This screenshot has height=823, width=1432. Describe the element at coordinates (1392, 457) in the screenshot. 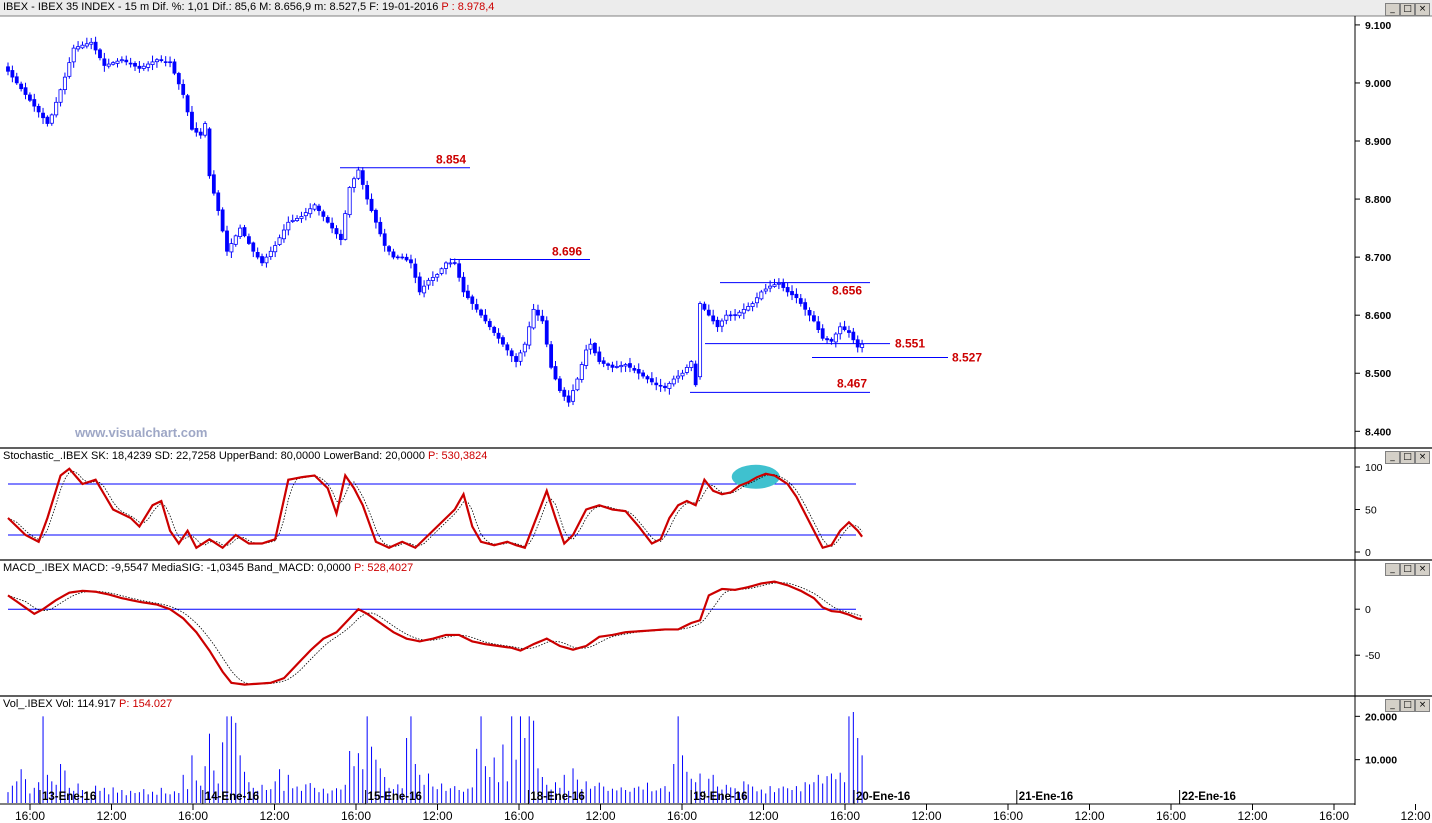

I see `stochastic-minimize-button: _` at that location.